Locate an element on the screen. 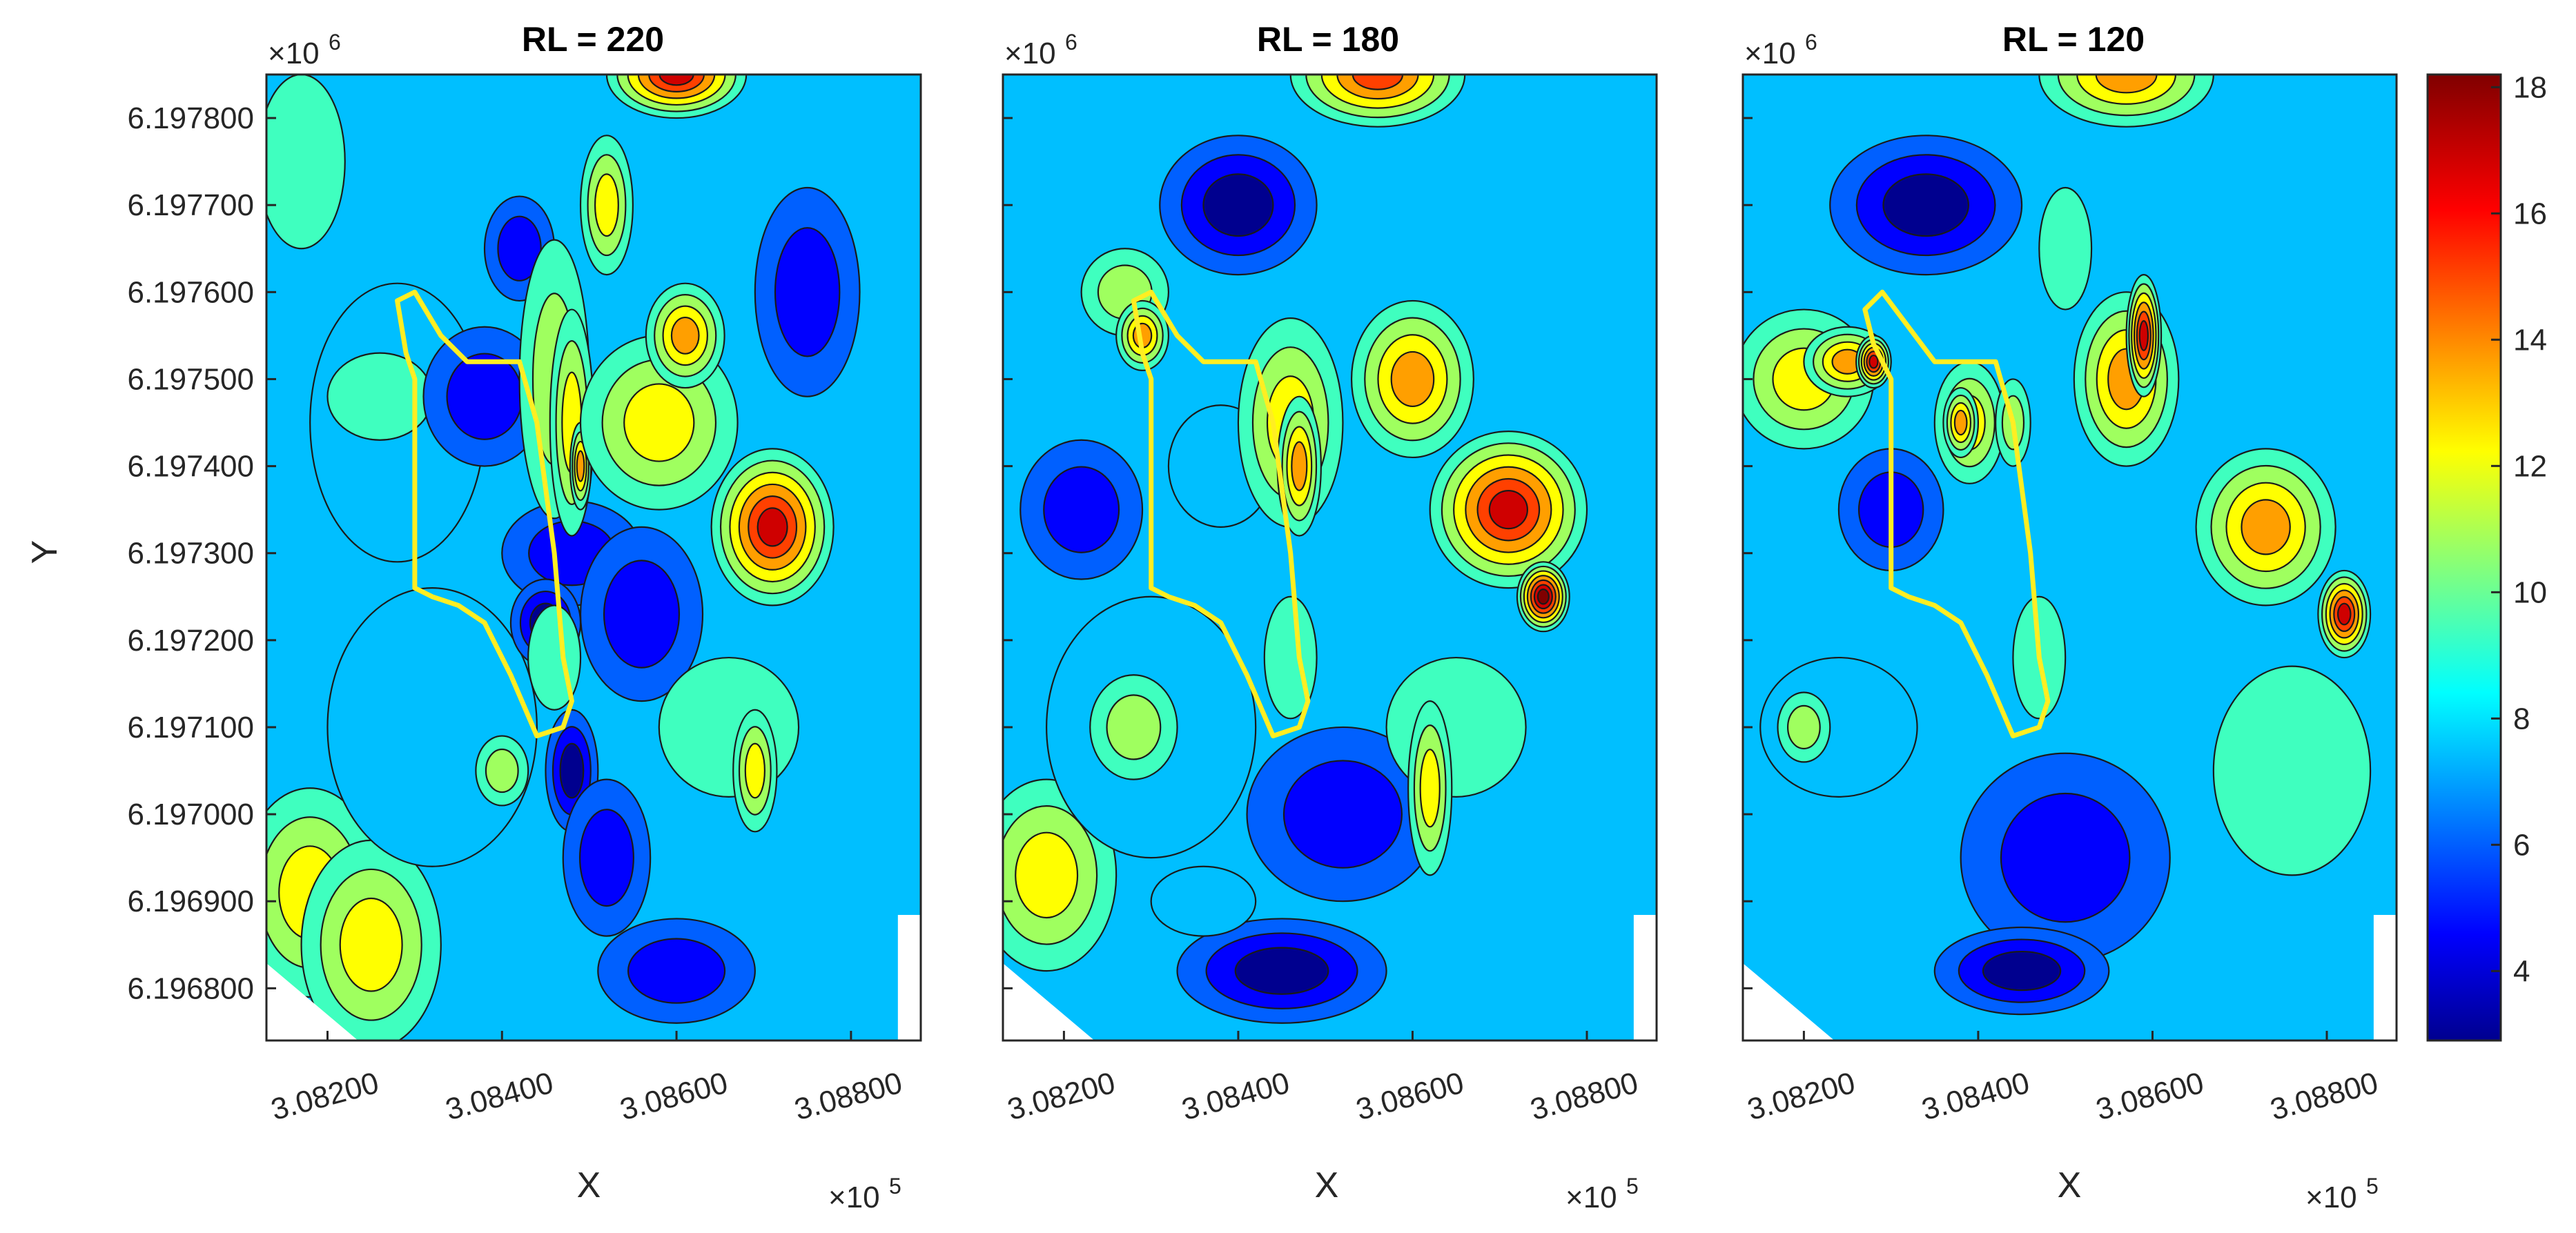 This screenshot has width=2576, height=1233. colorbar-tick-label: 4 is located at coordinates (2521, 971).